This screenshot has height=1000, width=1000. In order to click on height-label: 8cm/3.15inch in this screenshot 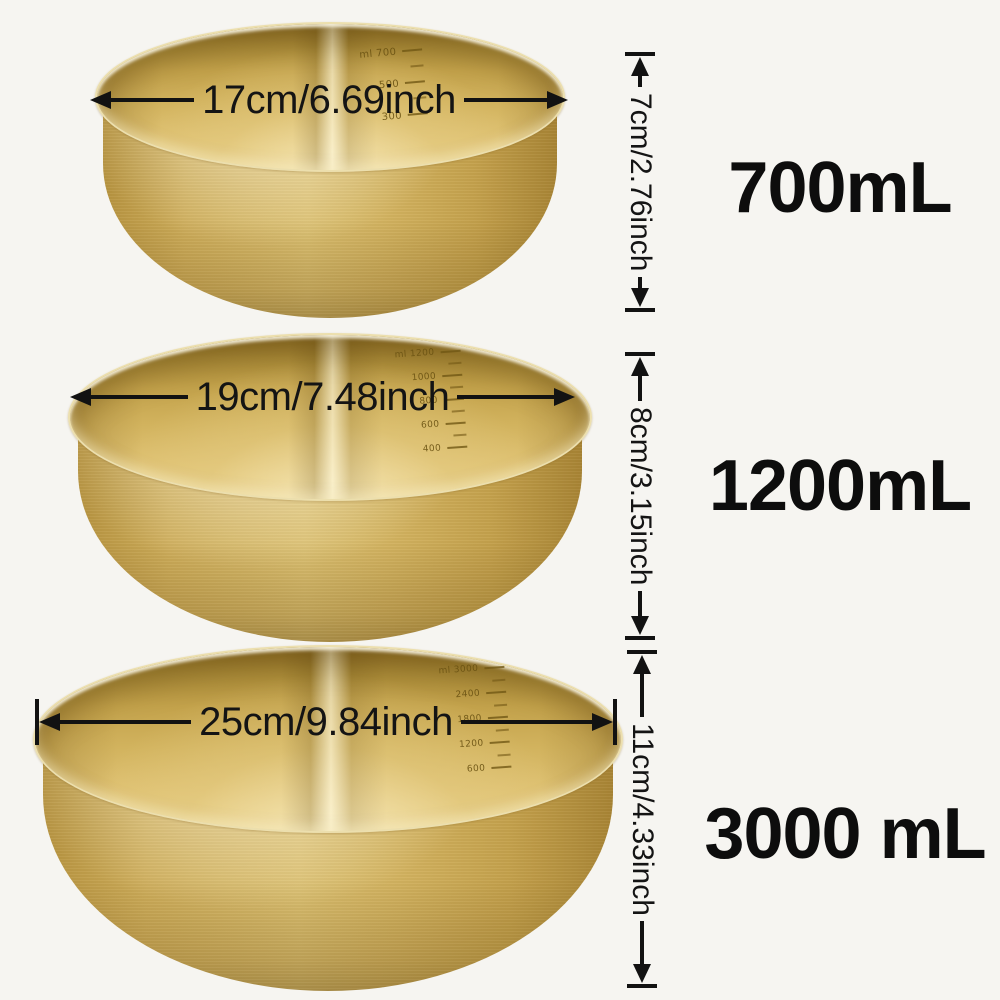, I will do `click(640, 496)`.